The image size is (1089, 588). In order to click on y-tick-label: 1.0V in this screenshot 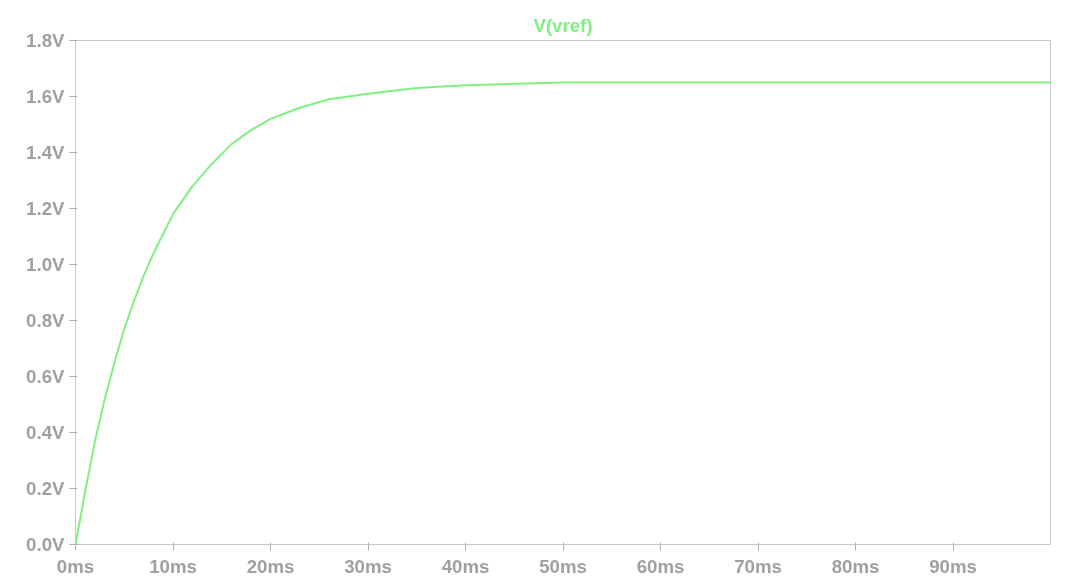, I will do `click(46, 264)`.